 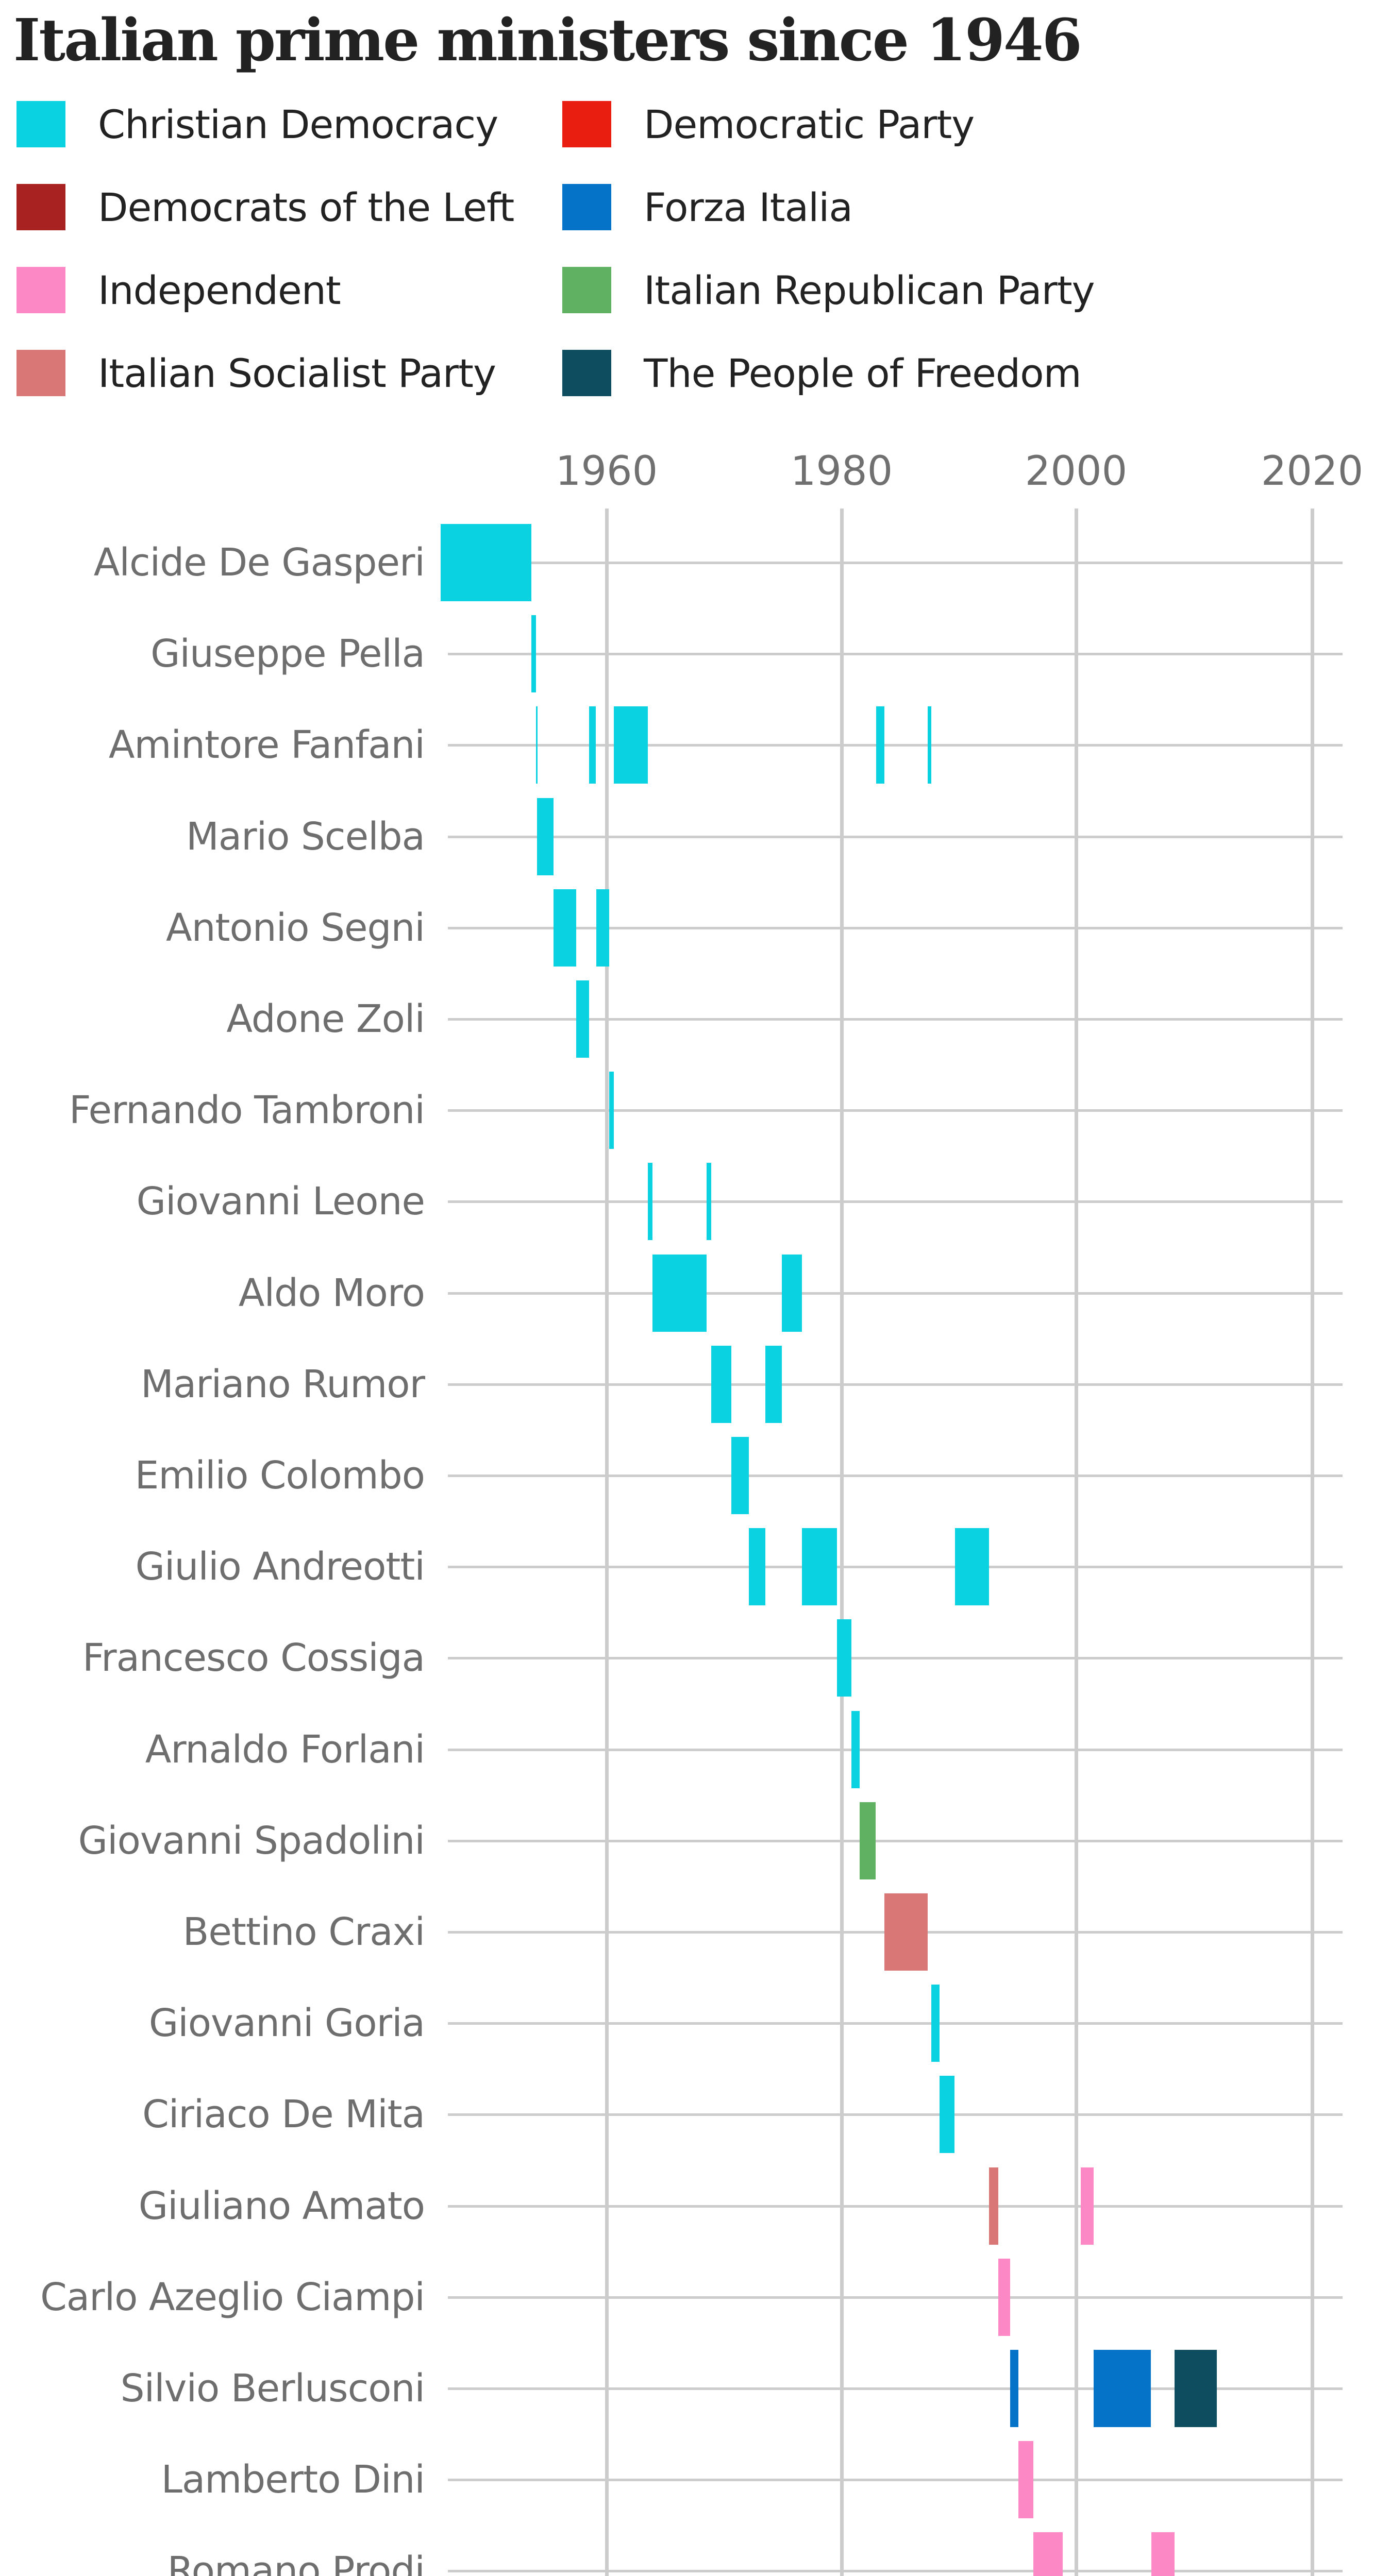 What do you see at coordinates (259, 562) in the screenshot?
I see `row-label: Alcide De Gasperi` at bounding box center [259, 562].